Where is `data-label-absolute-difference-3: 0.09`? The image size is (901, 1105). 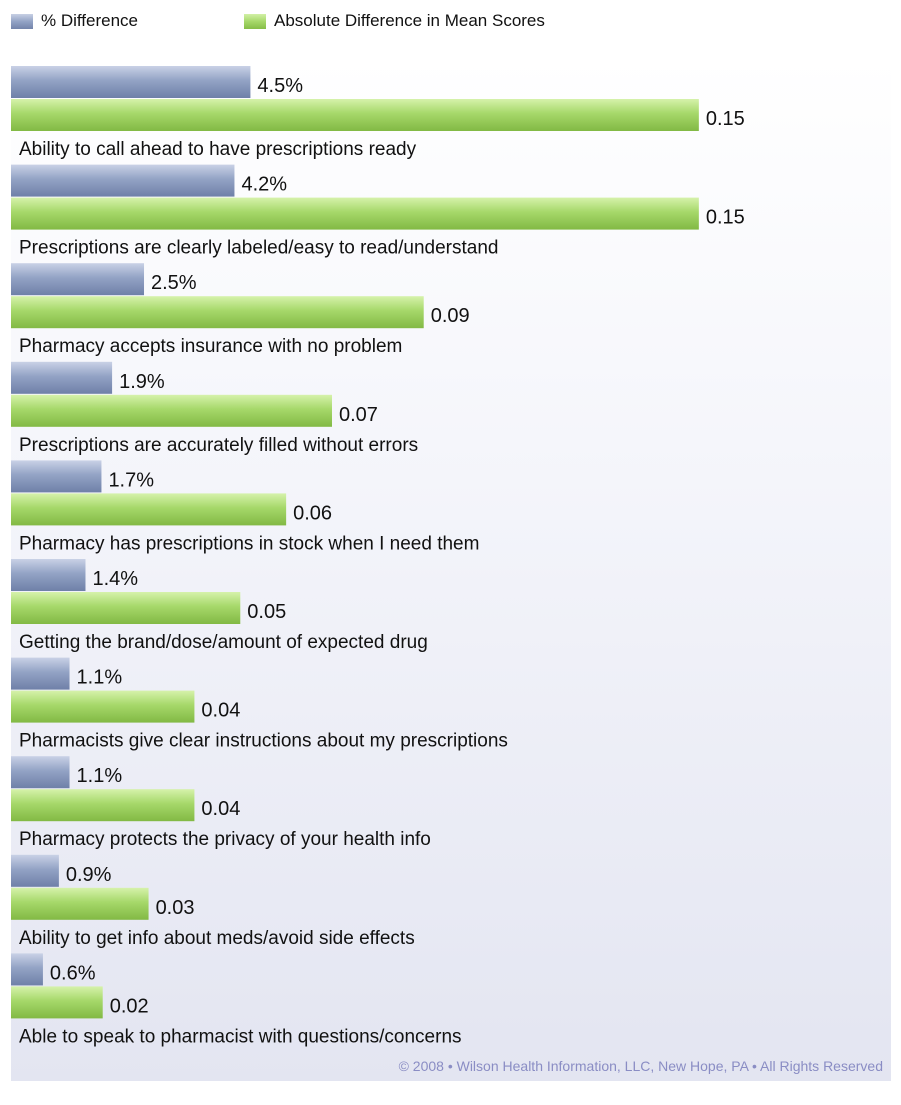 data-label-absolute-difference-3: 0.09 is located at coordinates (450, 316).